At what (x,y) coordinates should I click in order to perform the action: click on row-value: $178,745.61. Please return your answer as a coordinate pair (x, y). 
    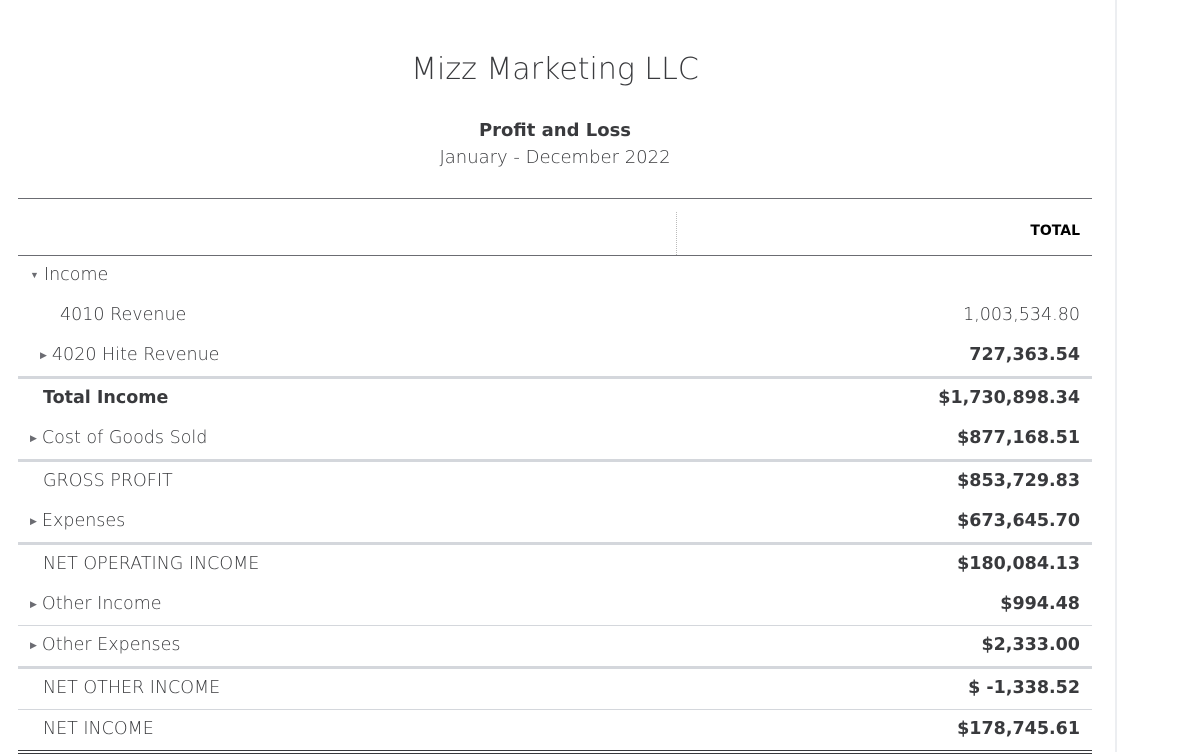
    Looking at the image, I should click on (1018, 729).